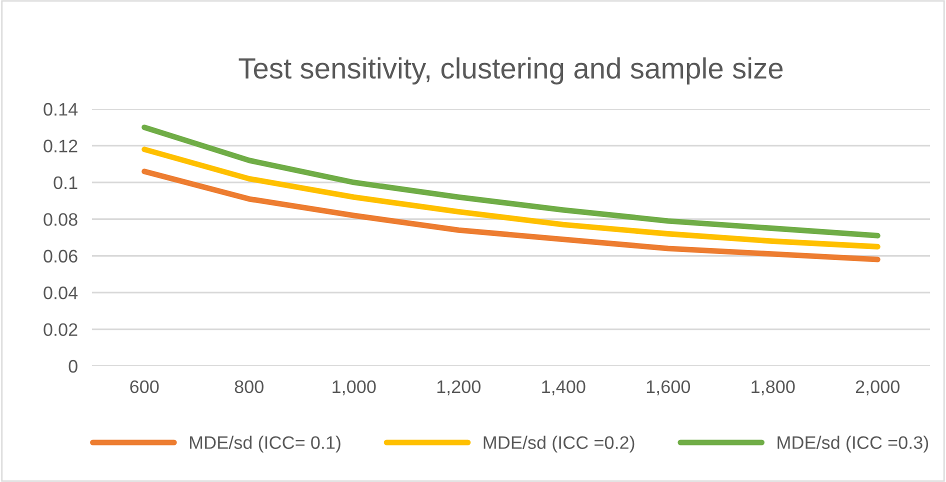 The width and height of the screenshot is (946, 482). Describe the element at coordinates (878, 388) in the screenshot. I see `x-tick-label: 2,000` at that location.